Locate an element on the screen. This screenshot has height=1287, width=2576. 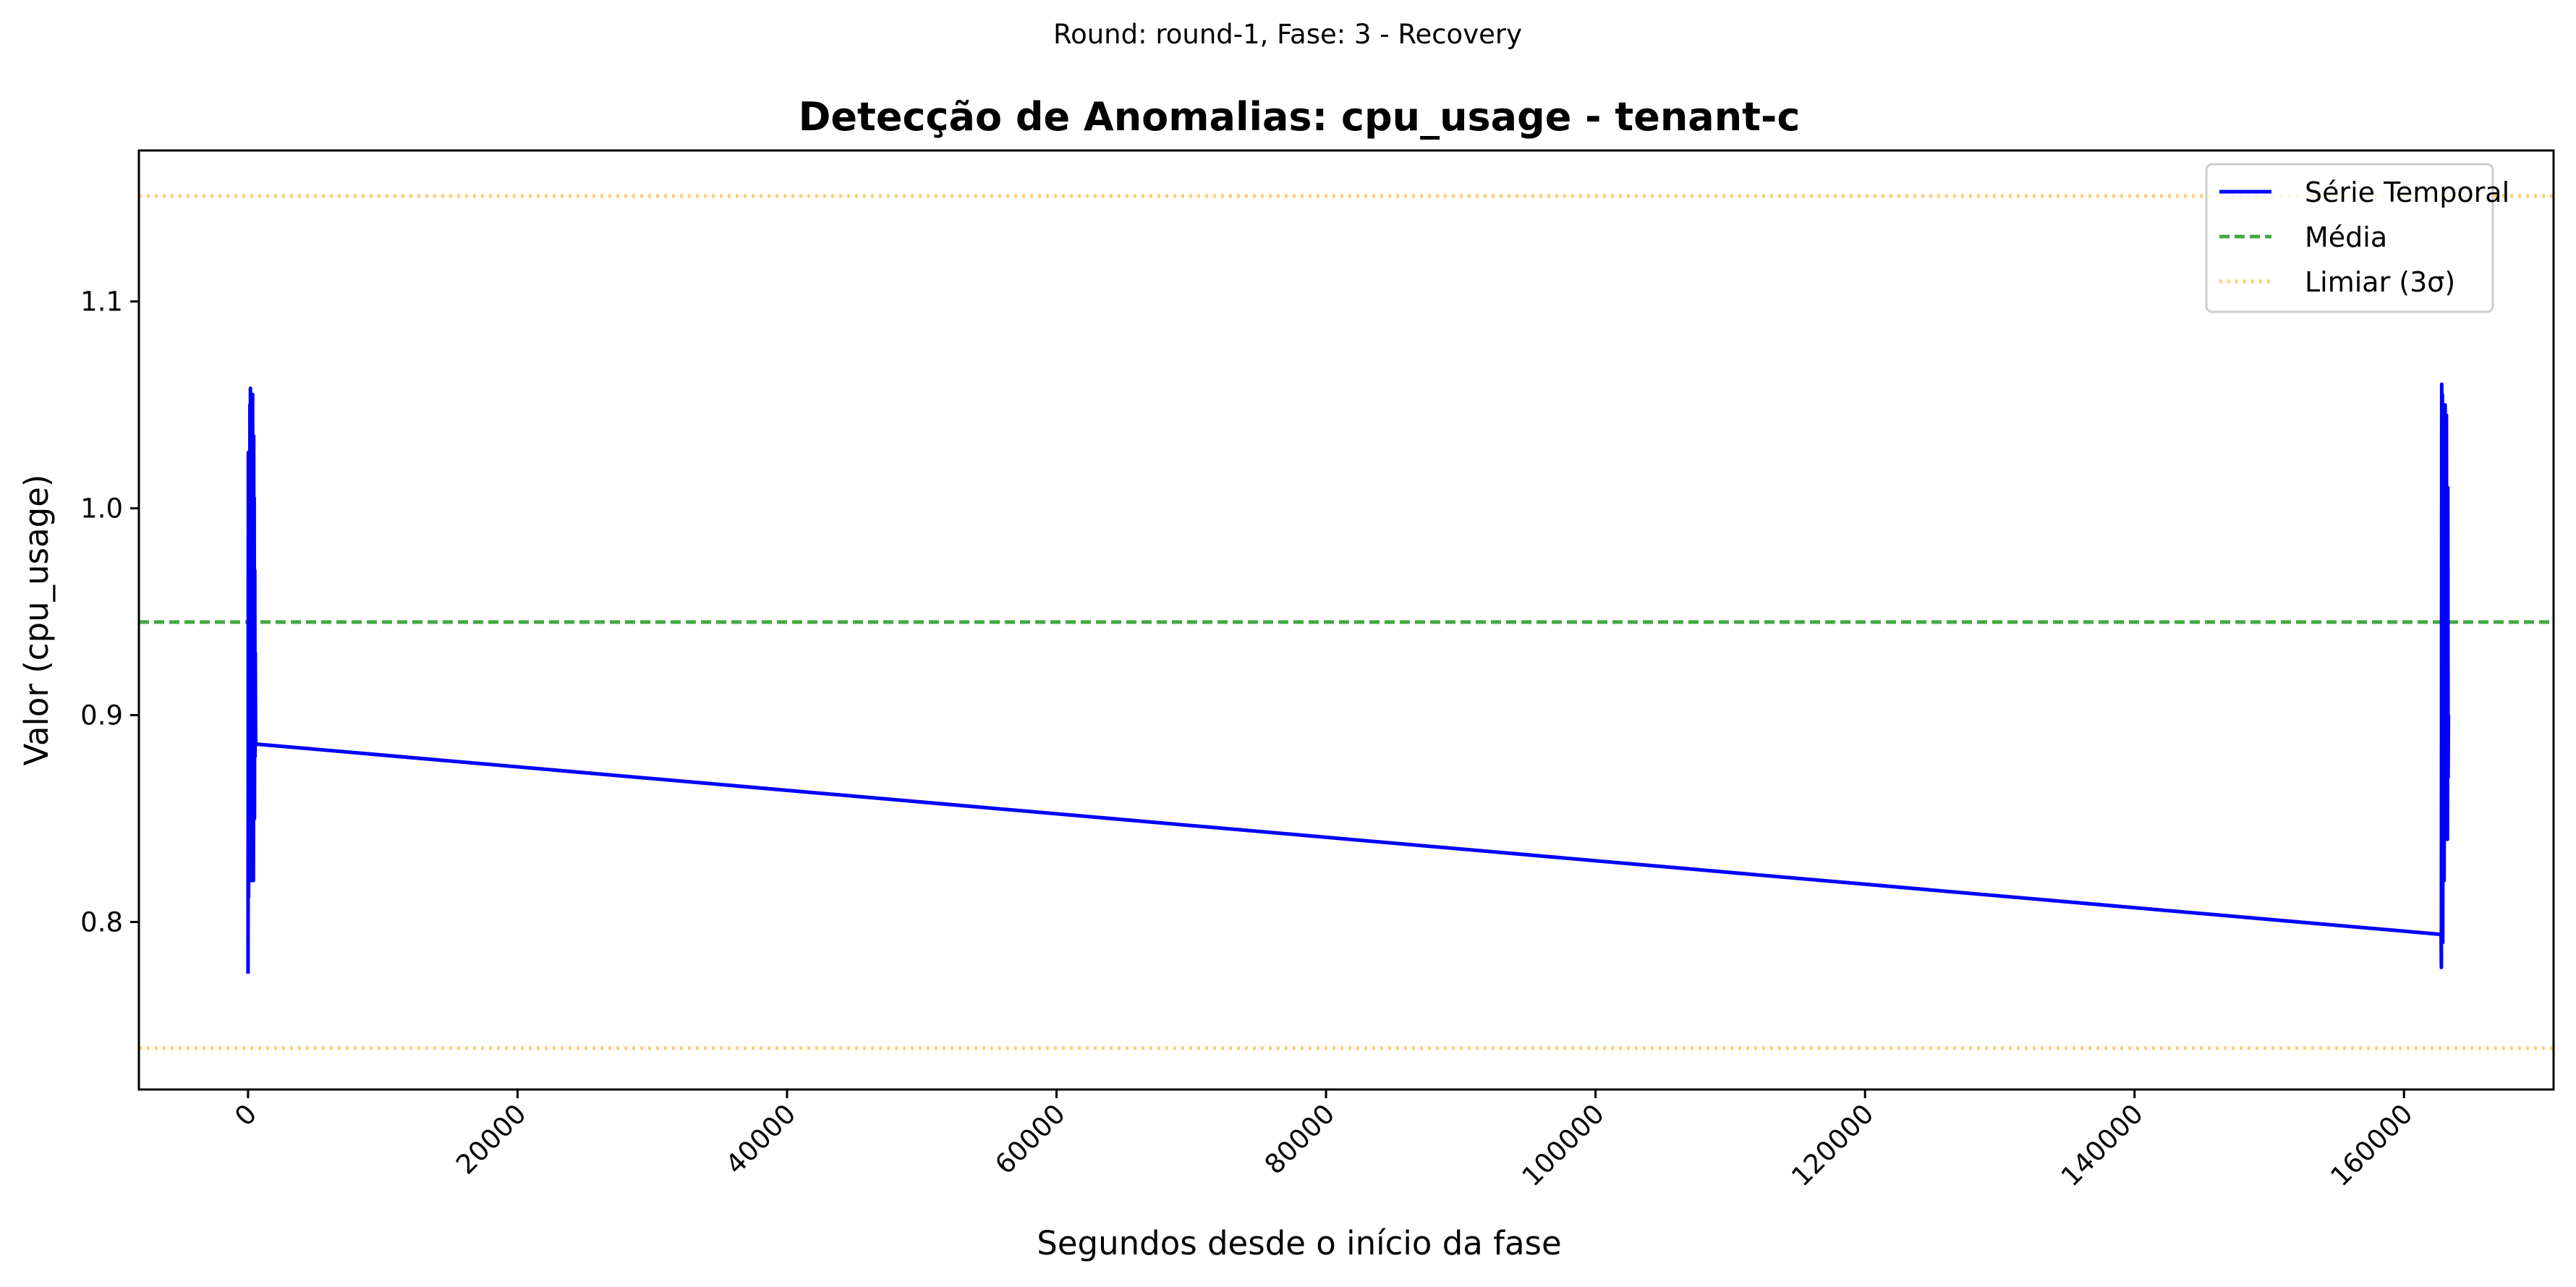
x-tick-label: 100000 is located at coordinates (1563, 1145).